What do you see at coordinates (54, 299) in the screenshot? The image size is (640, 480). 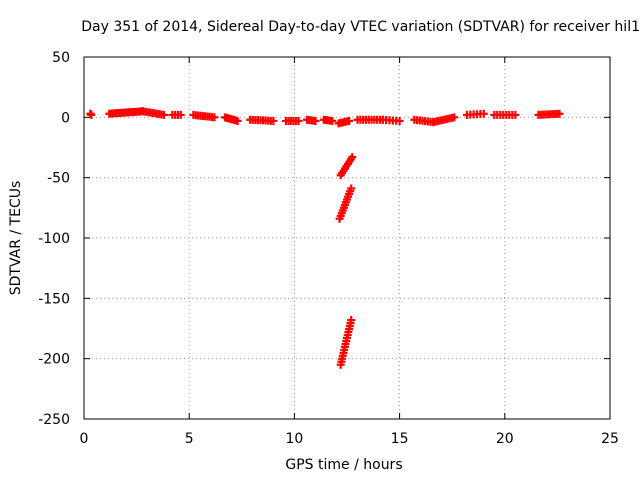 I see `y-tick-label: -150` at bounding box center [54, 299].